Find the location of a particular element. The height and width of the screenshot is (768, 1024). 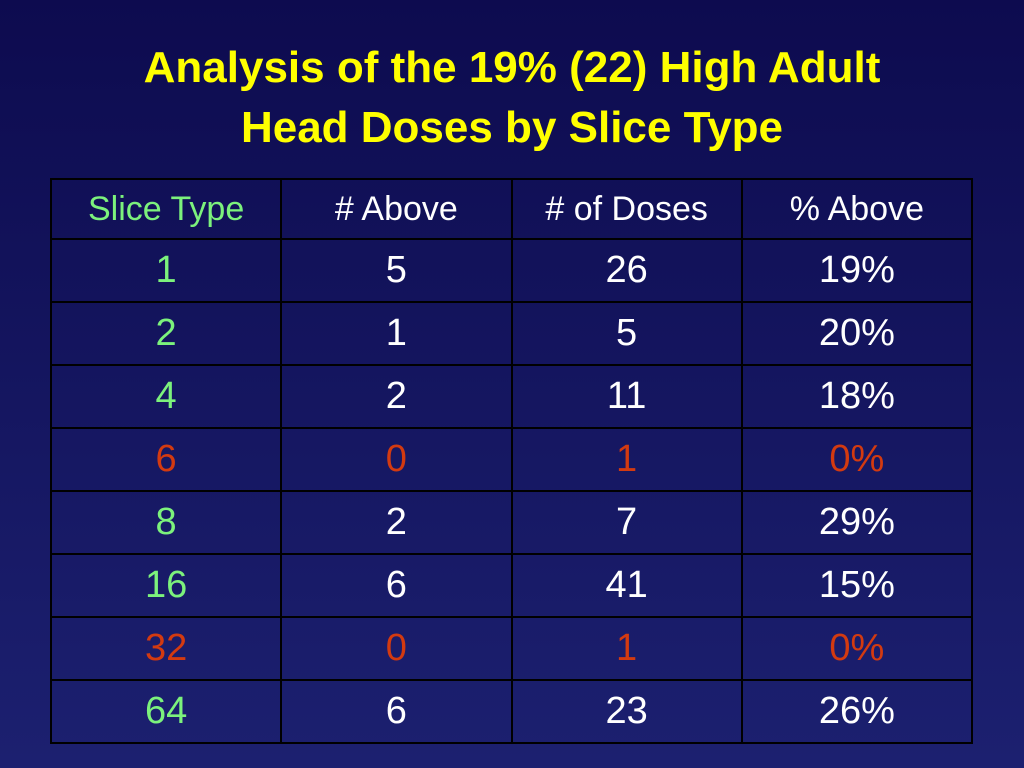

above-cell: 1 is located at coordinates (396, 333).